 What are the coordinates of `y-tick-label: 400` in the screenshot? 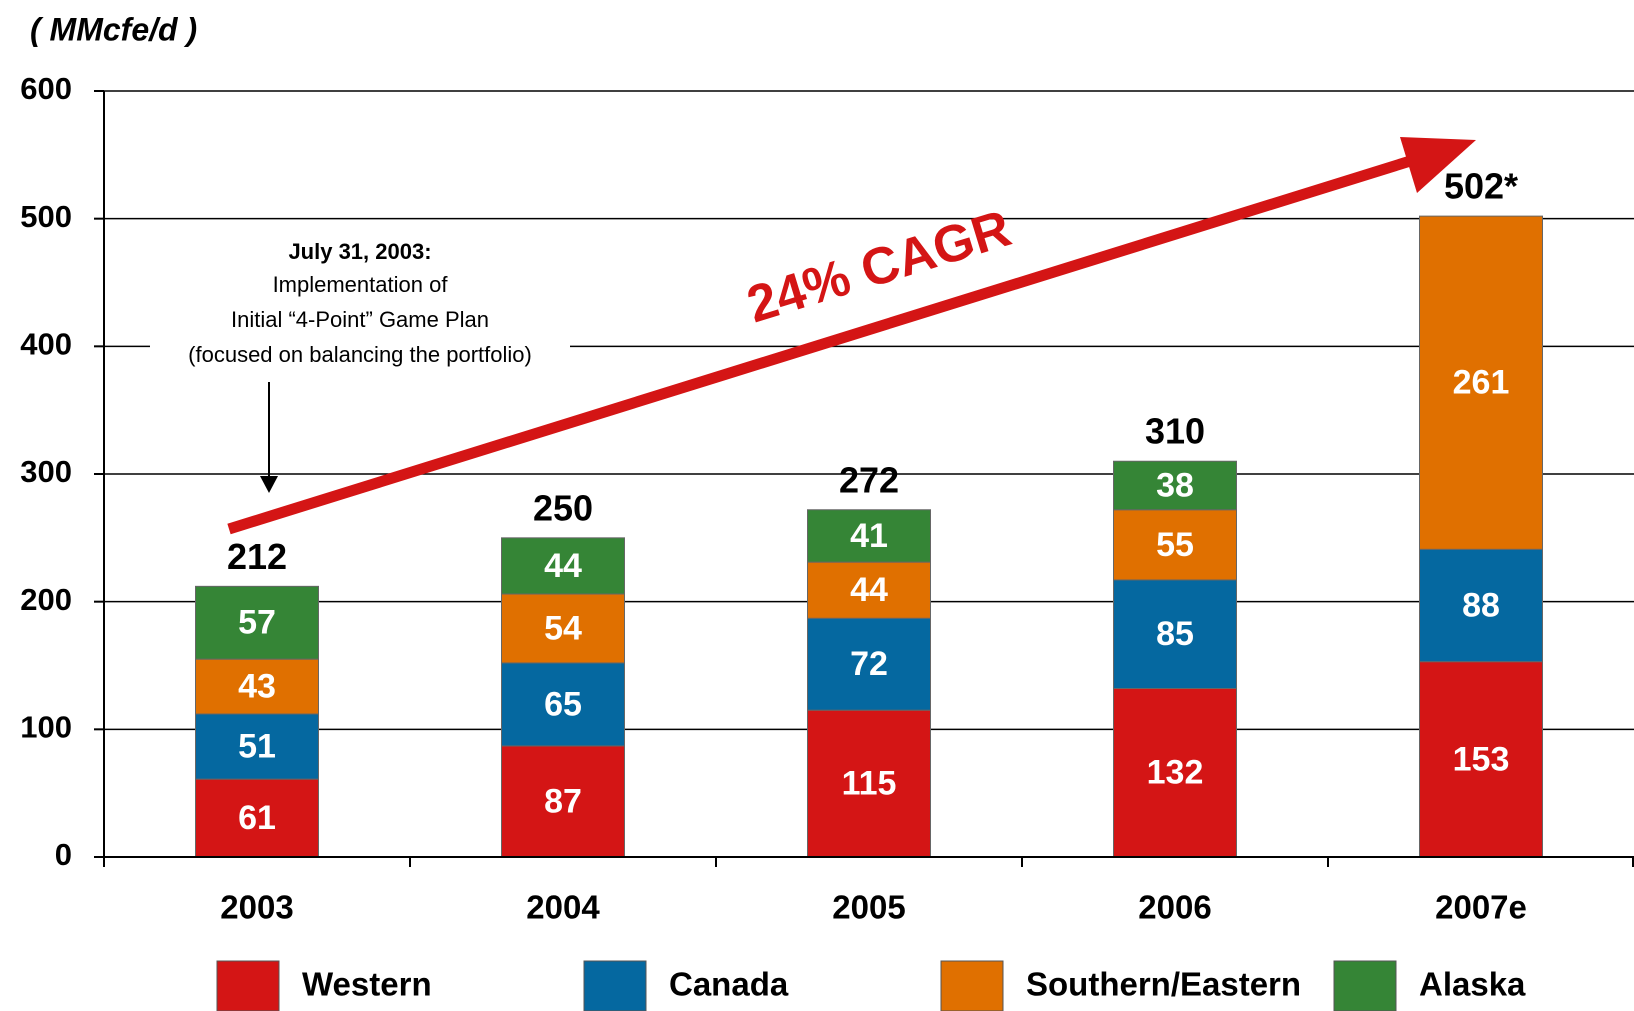 It's located at (46, 344).